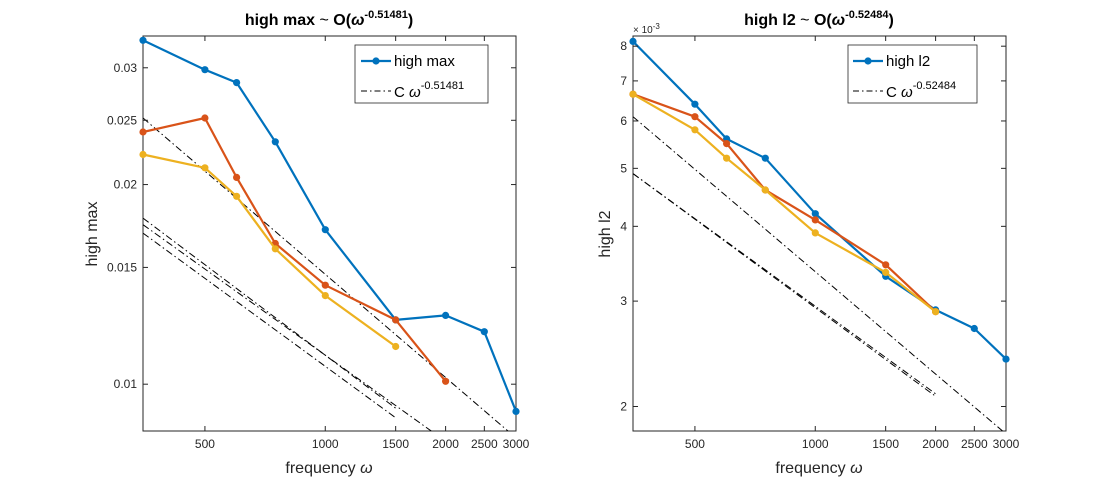 The height and width of the screenshot is (483, 1111). What do you see at coordinates (623, 121) in the screenshot?
I see `y-tick-label: 6` at bounding box center [623, 121].